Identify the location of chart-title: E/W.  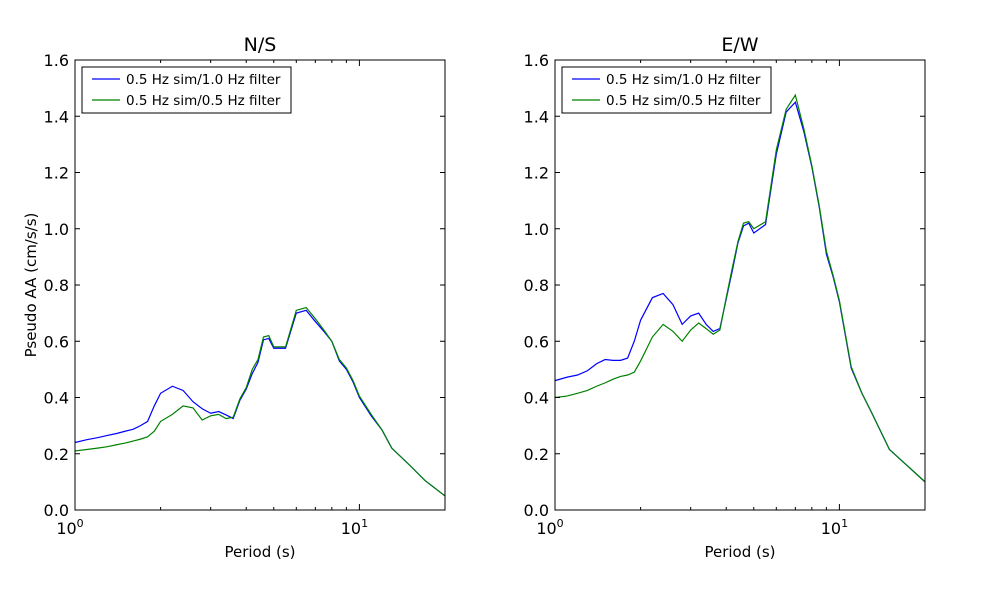
(739, 45).